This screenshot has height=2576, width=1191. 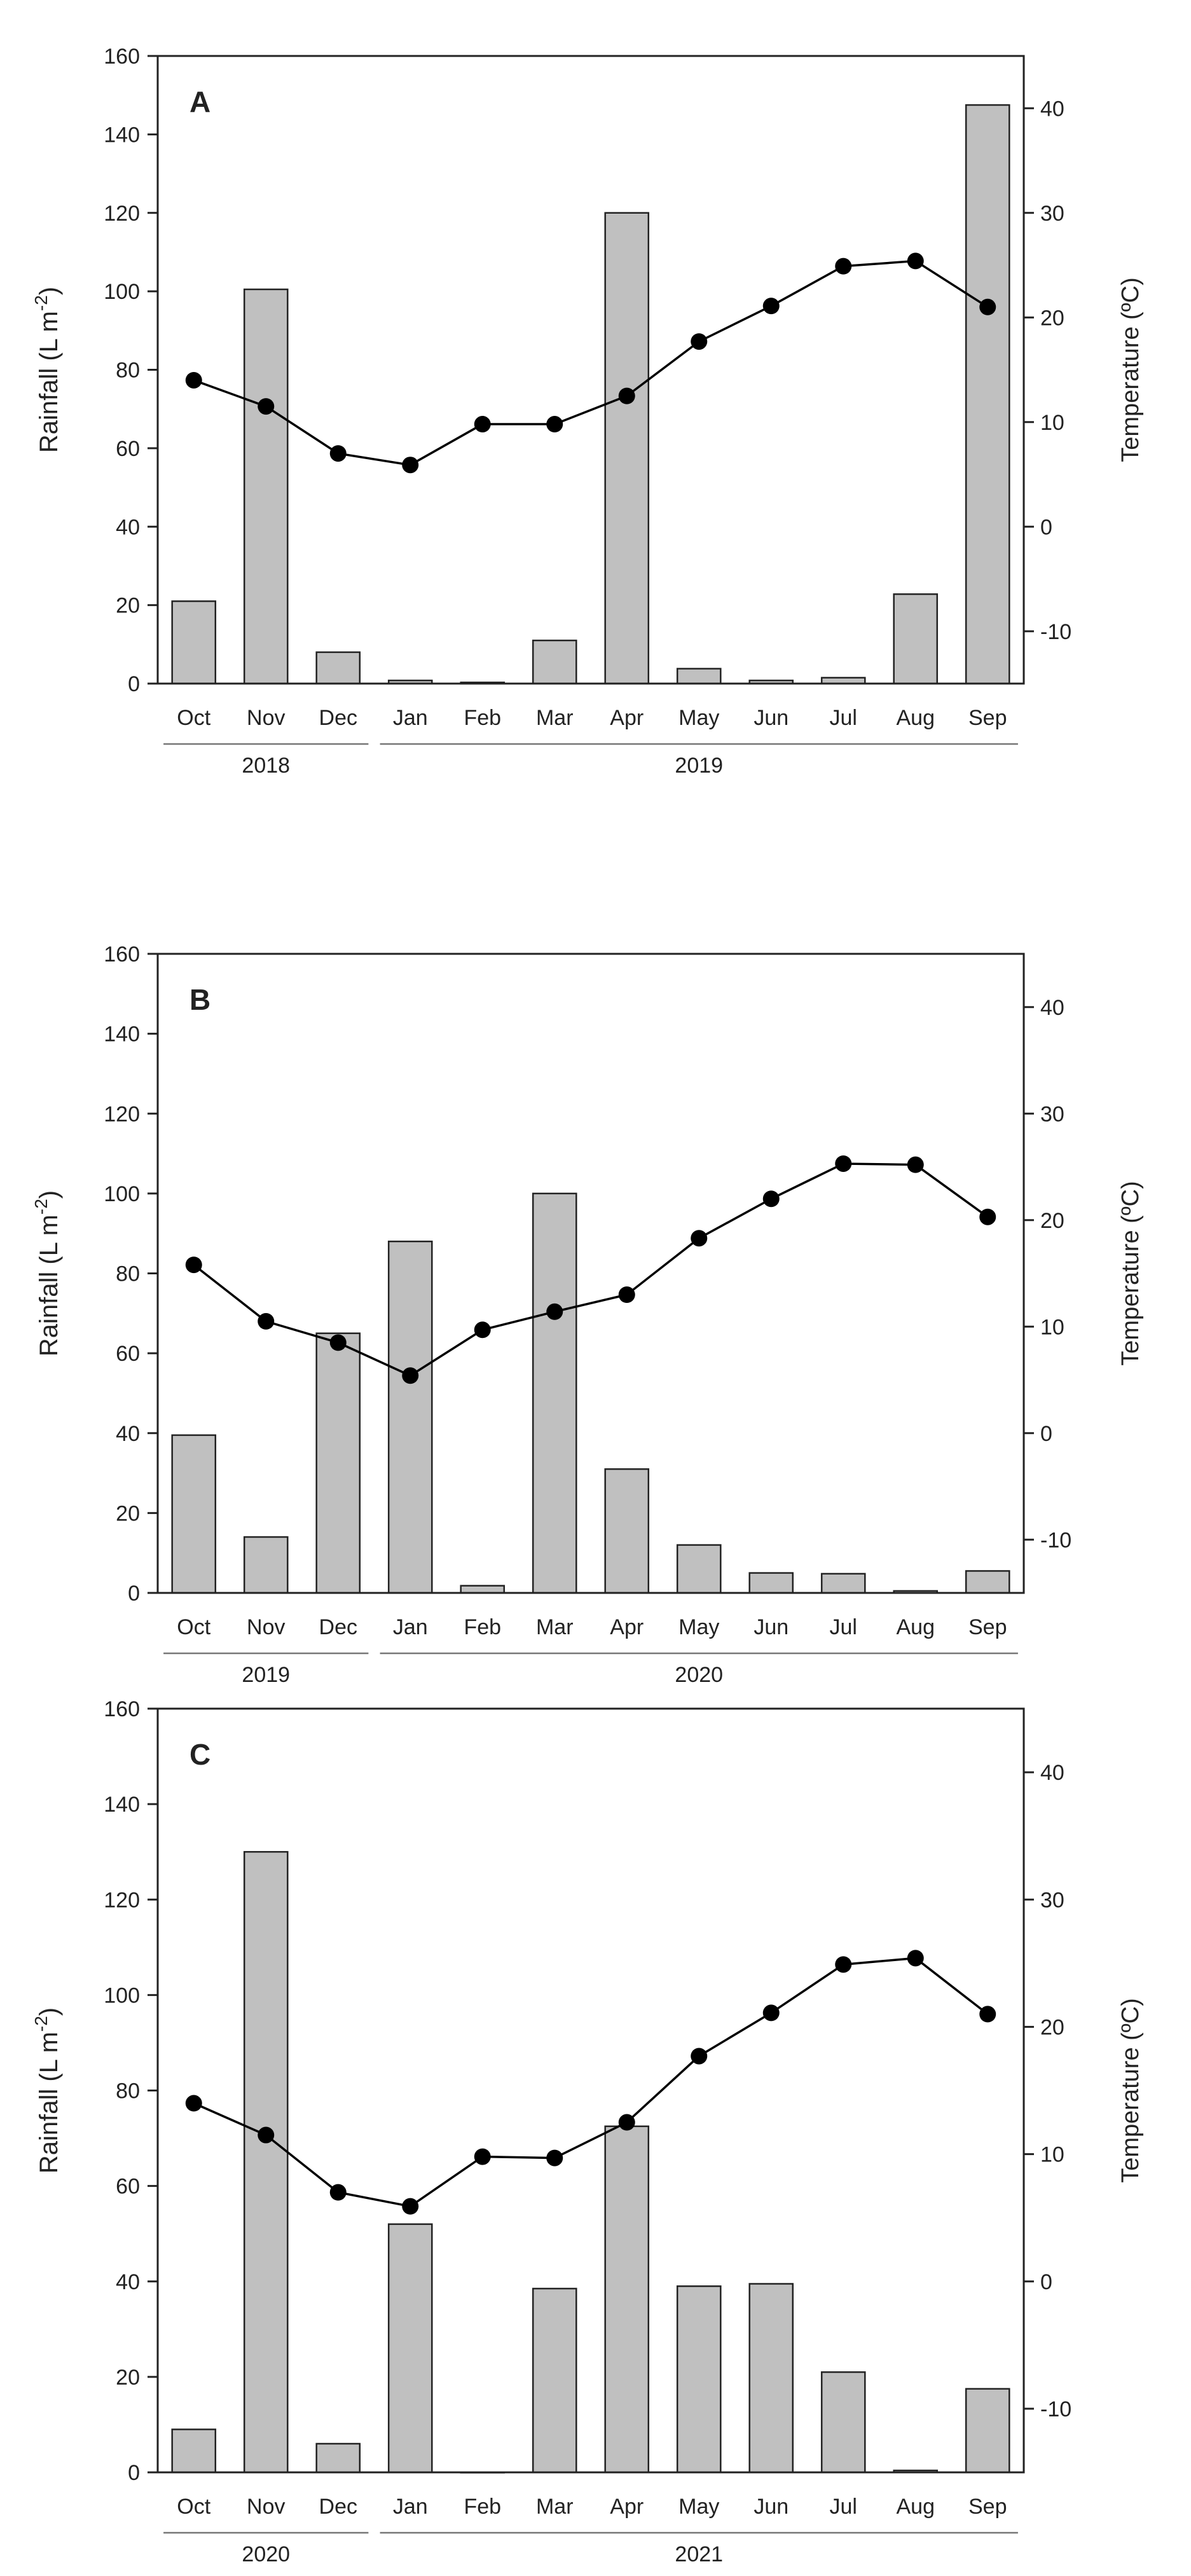 I want to click on y-axis-title-main: Rainfall (L m, so click(x=49, y=2102).